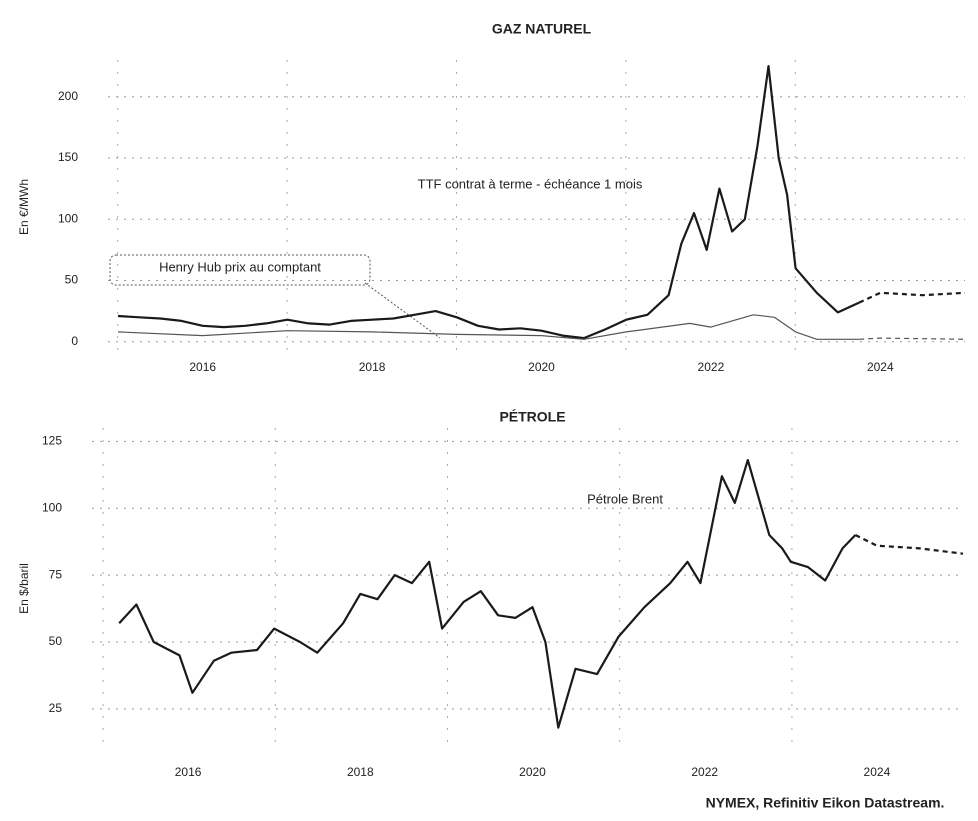 Image resolution: width=978 pixels, height=821 pixels. What do you see at coordinates (68, 96) in the screenshot?
I see `y-tick-label: 200` at bounding box center [68, 96].